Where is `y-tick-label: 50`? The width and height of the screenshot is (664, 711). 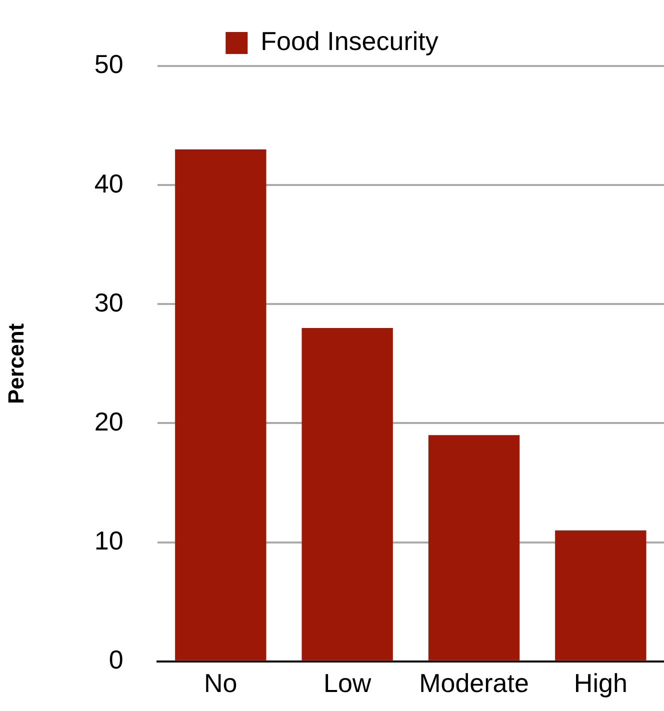
y-tick-label: 50 is located at coordinates (109, 64).